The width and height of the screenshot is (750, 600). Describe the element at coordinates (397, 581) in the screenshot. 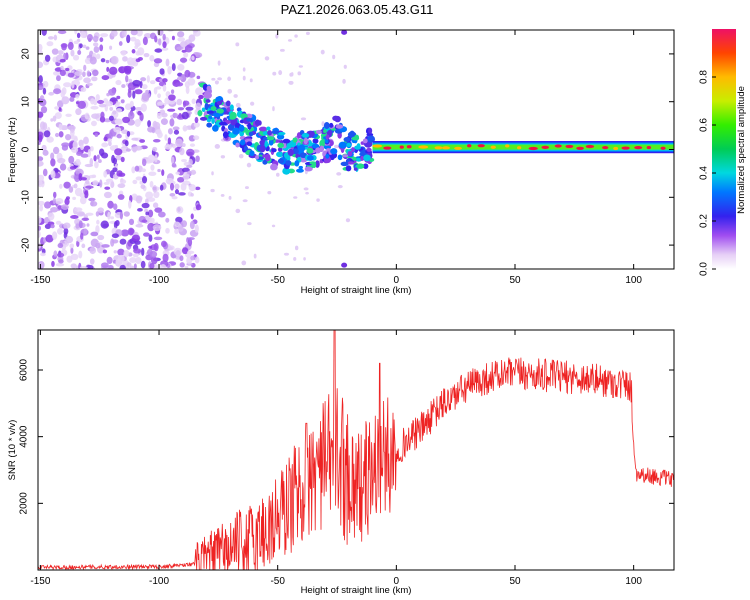

I see `x-tick-label: 0` at that location.